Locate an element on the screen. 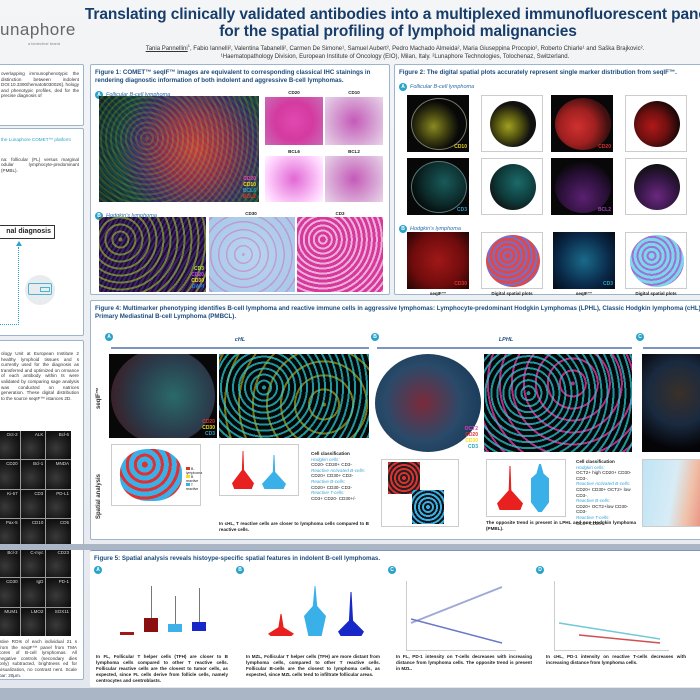 The width and height of the screenshot is (700, 700). lphl-spatial-plot is located at coordinates (420, 493).